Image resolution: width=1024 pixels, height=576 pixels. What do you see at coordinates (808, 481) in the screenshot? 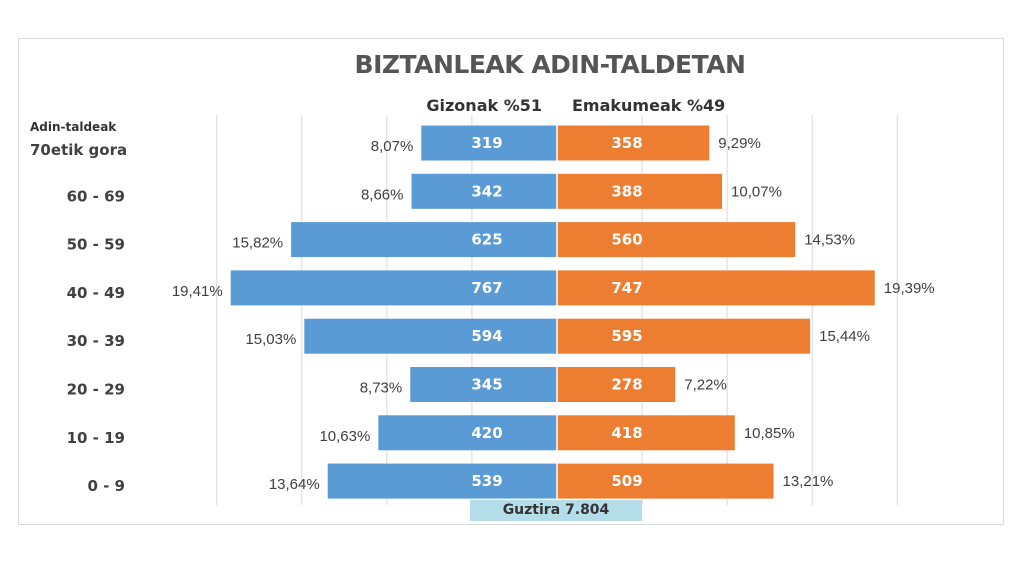
I see `women-percent-label: 13,21%` at bounding box center [808, 481].